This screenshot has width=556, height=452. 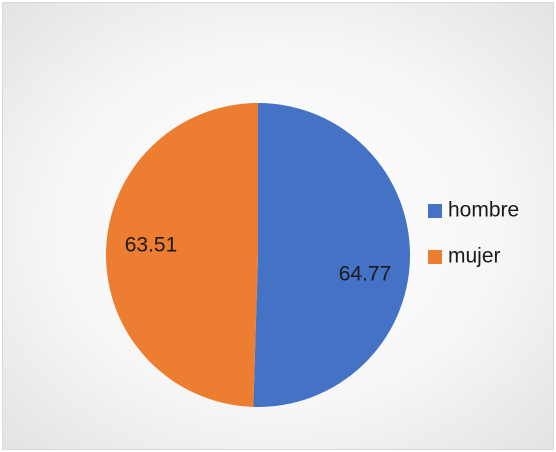 I want to click on data-label-hombre: 64.77, so click(x=365, y=274).